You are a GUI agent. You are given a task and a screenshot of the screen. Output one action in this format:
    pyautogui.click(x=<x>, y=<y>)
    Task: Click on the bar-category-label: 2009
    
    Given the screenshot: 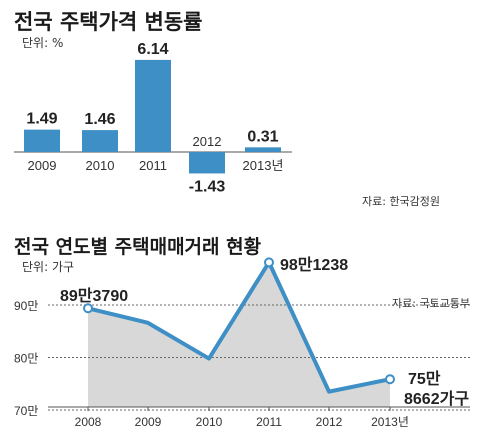 What is the action you would take?
    pyautogui.click(x=42, y=165)
    